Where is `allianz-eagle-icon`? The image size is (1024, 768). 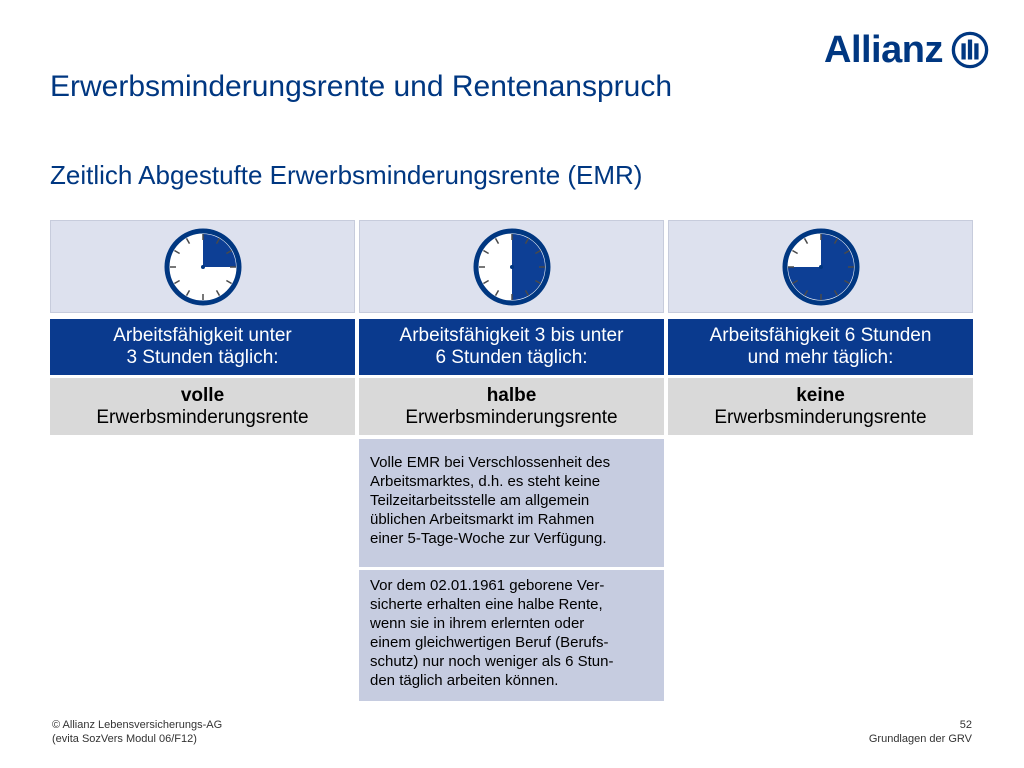 allianz-eagle-icon is located at coordinates (970, 50).